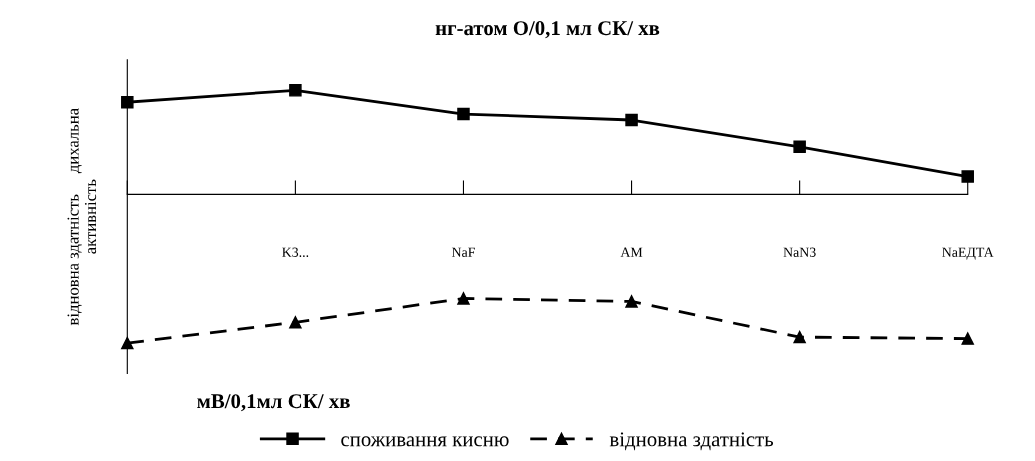 The image size is (1035, 461). Describe the element at coordinates (799, 252) in the screenshot. I see `x-tick-label: NaN3` at that location.